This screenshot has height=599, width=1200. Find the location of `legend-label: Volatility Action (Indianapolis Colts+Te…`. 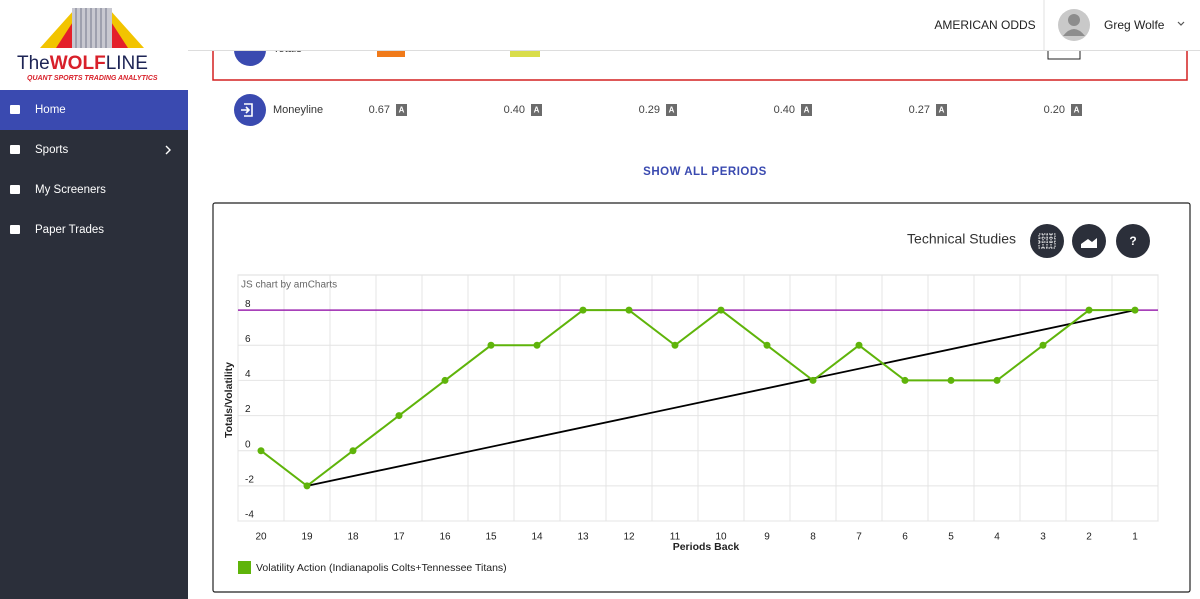

legend-label: Volatility Action (Indianapolis Colts+Te… is located at coordinates (381, 568).